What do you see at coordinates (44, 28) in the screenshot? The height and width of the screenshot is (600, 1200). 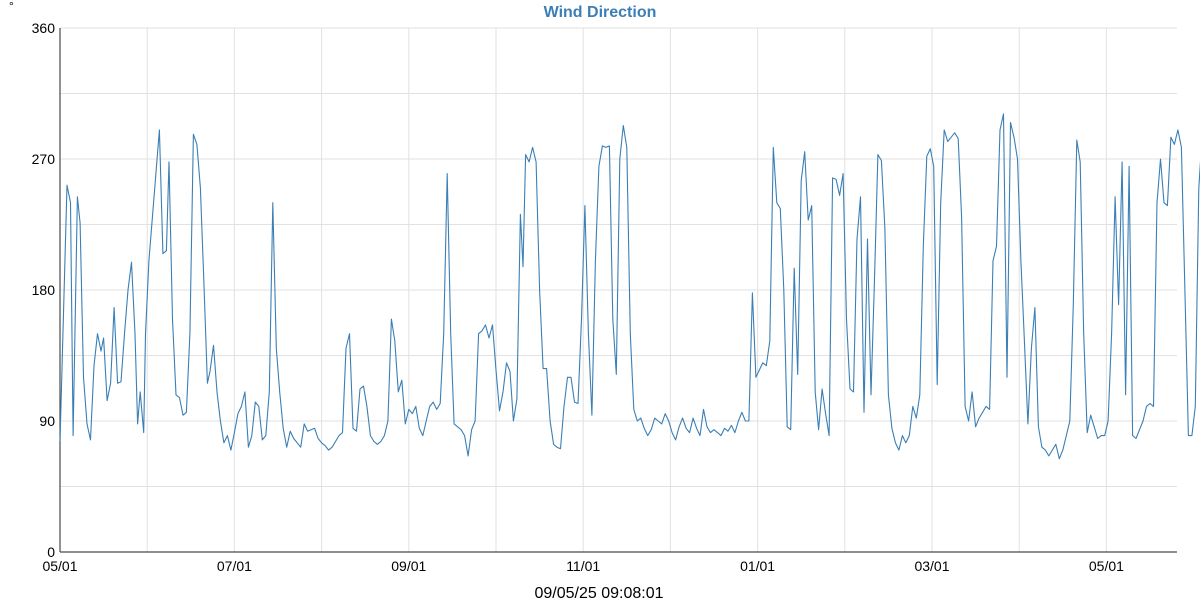 I see `y-tick-label: 360` at bounding box center [44, 28].